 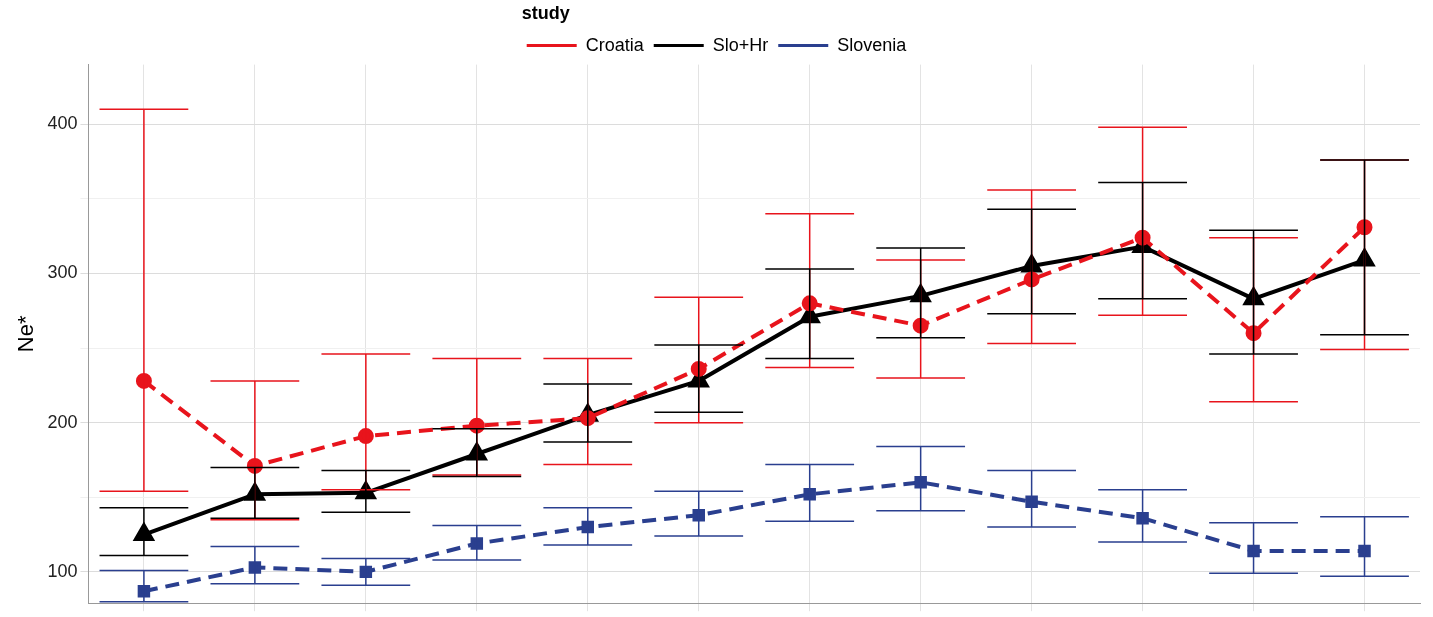 I want to click on legend-label: Slovenia, so click(x=872, y=44).